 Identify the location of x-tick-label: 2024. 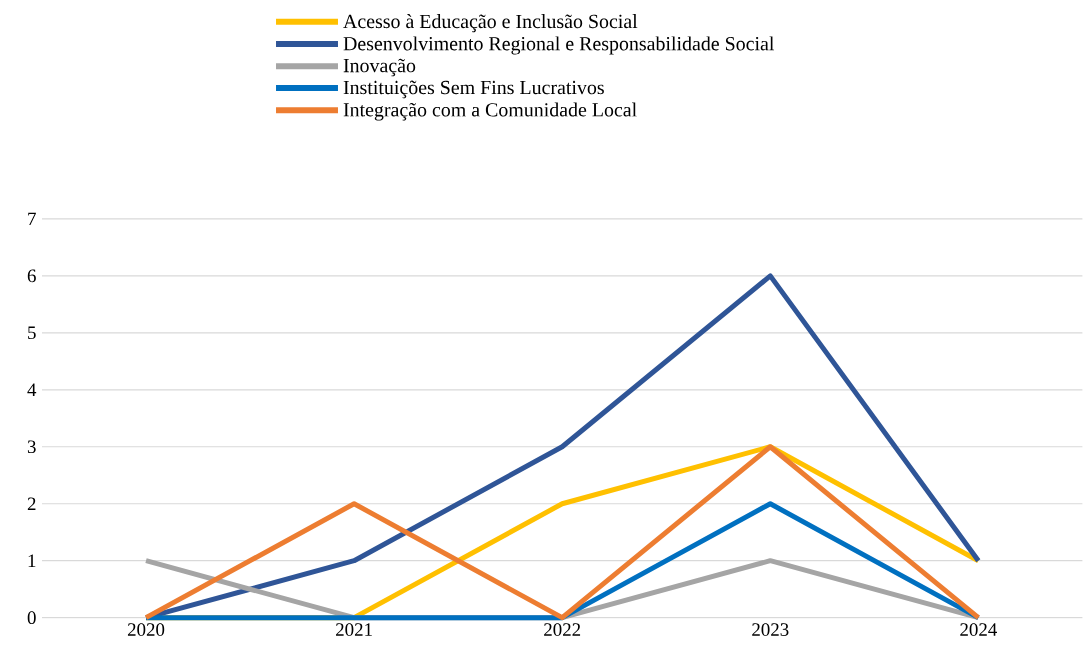
(978, 630).